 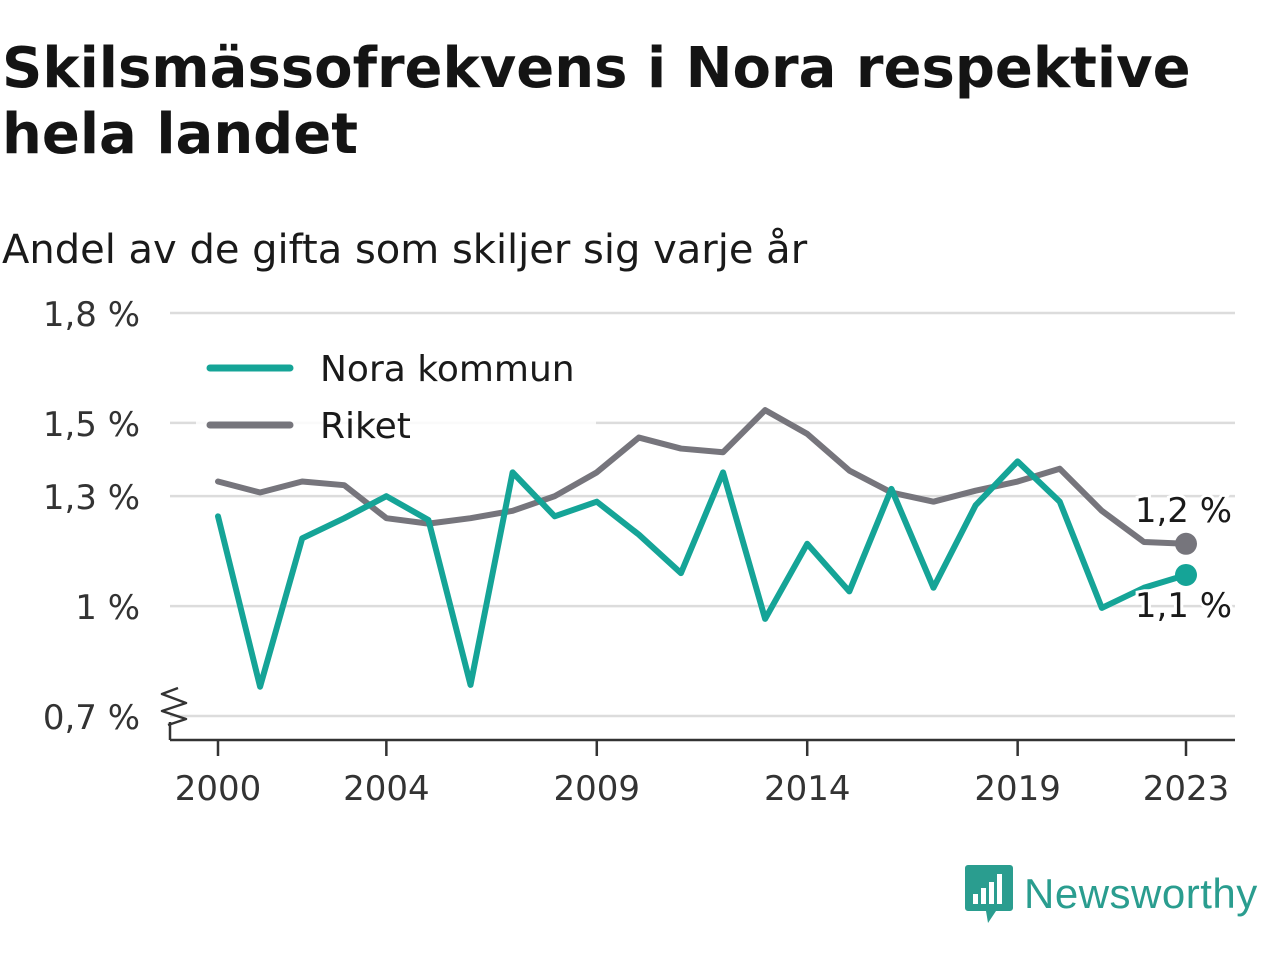 I want to click on y-tick-label: 1,8 %, so click(x=91, y=315).